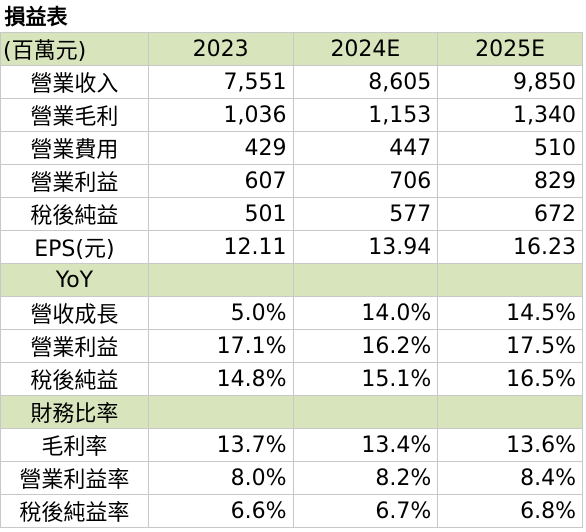 Image resolution: width=586 pixels, height=532 pixels. I want to click on table-row: 營業毛利 1,036 1,153 1,340, so click(291, 115).